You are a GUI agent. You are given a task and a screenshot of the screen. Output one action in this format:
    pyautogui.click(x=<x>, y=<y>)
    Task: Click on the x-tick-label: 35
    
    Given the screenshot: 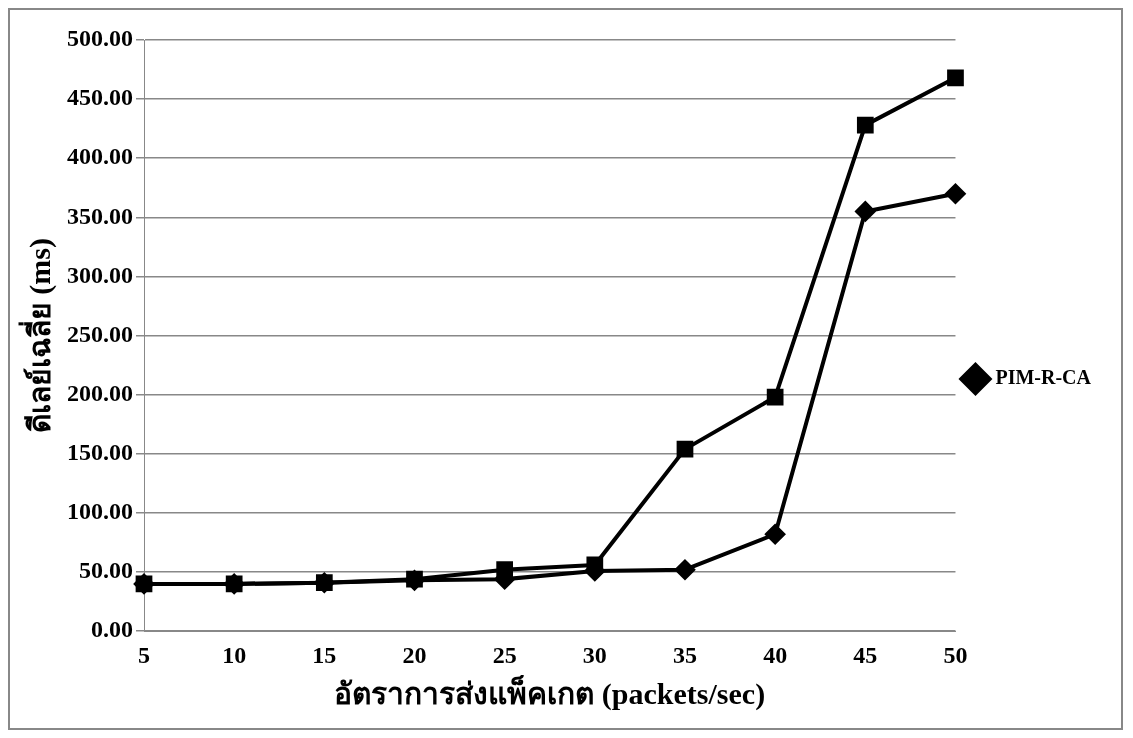 What is the action you would take?
    pyautogui.click(x=684, y=654)
    